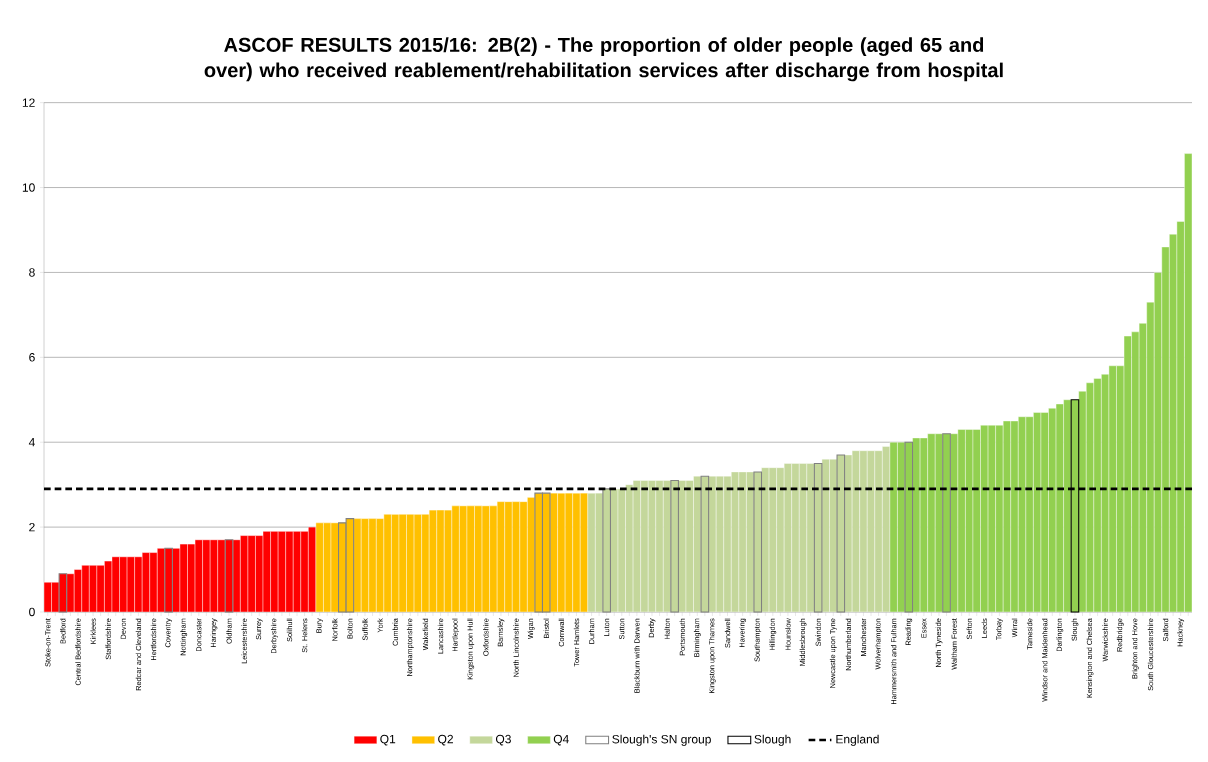 The width and height of the screenshot is (1208, 762). I want to click on legend-label: Slough, so click(772, 740).